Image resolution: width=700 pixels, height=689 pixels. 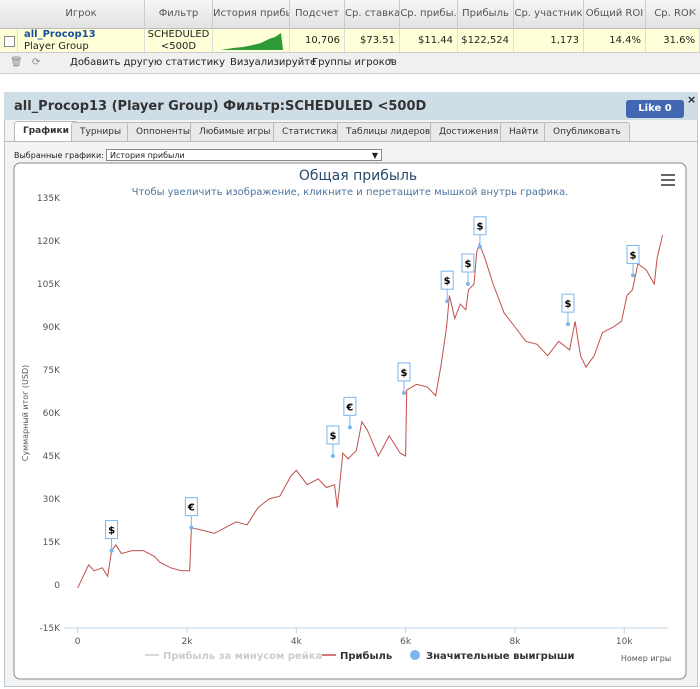 I want to click on header-cell: Ср. участник, so click(x=549, y=14).